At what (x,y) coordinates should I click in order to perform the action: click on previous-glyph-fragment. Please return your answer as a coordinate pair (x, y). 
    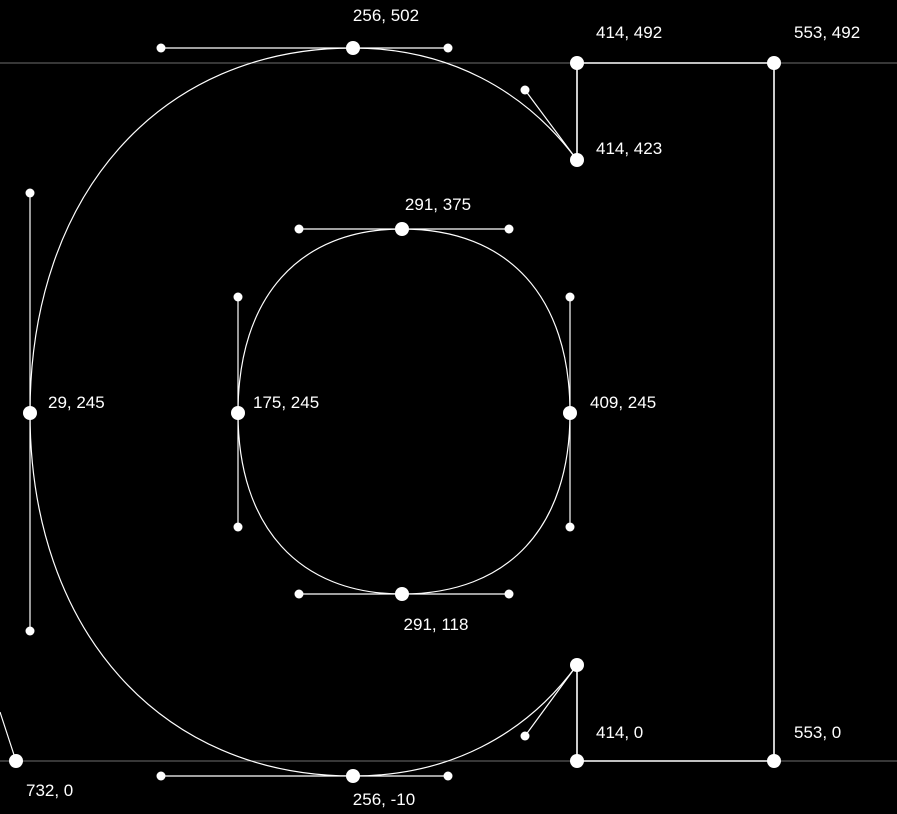
    Looking at the image, I should click on (8, 736).